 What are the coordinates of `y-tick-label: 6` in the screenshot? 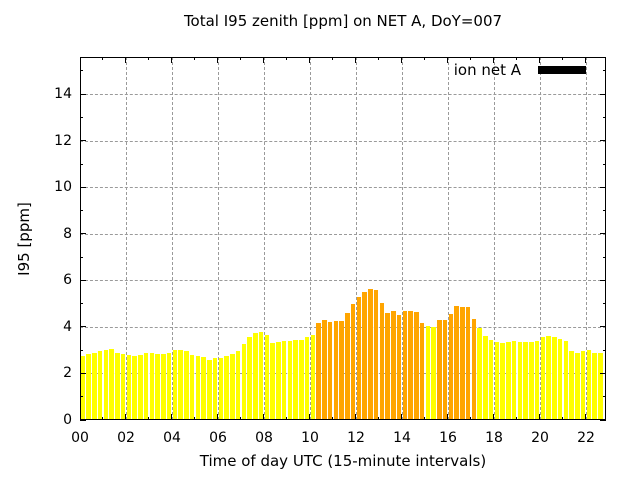 It's located at (67, 280).